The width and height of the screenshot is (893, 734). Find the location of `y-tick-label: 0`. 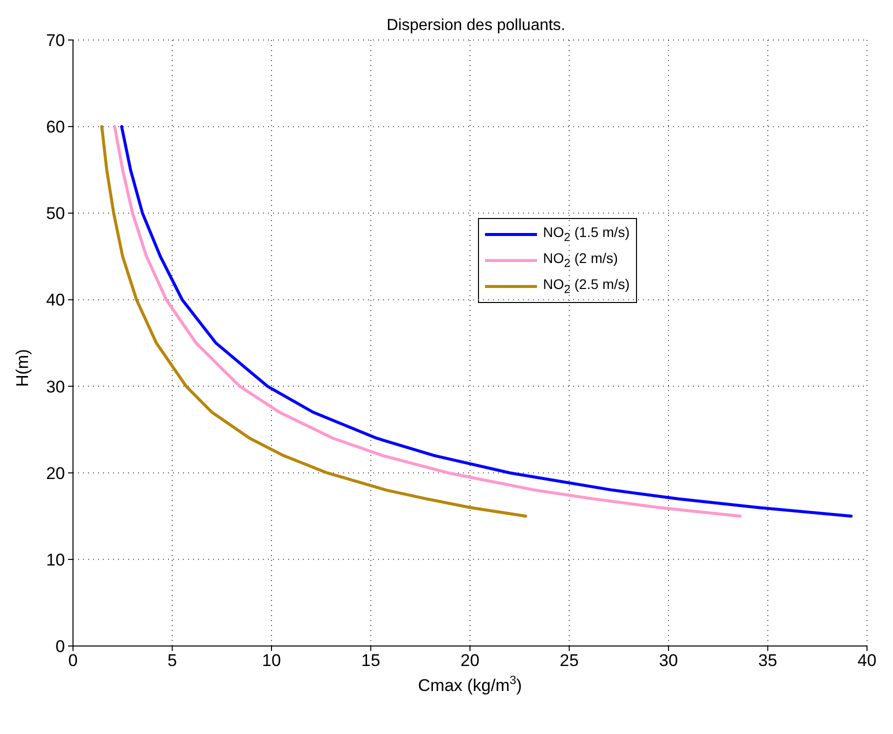

y-tick-label: 0 is located at coordinates (60, 646).